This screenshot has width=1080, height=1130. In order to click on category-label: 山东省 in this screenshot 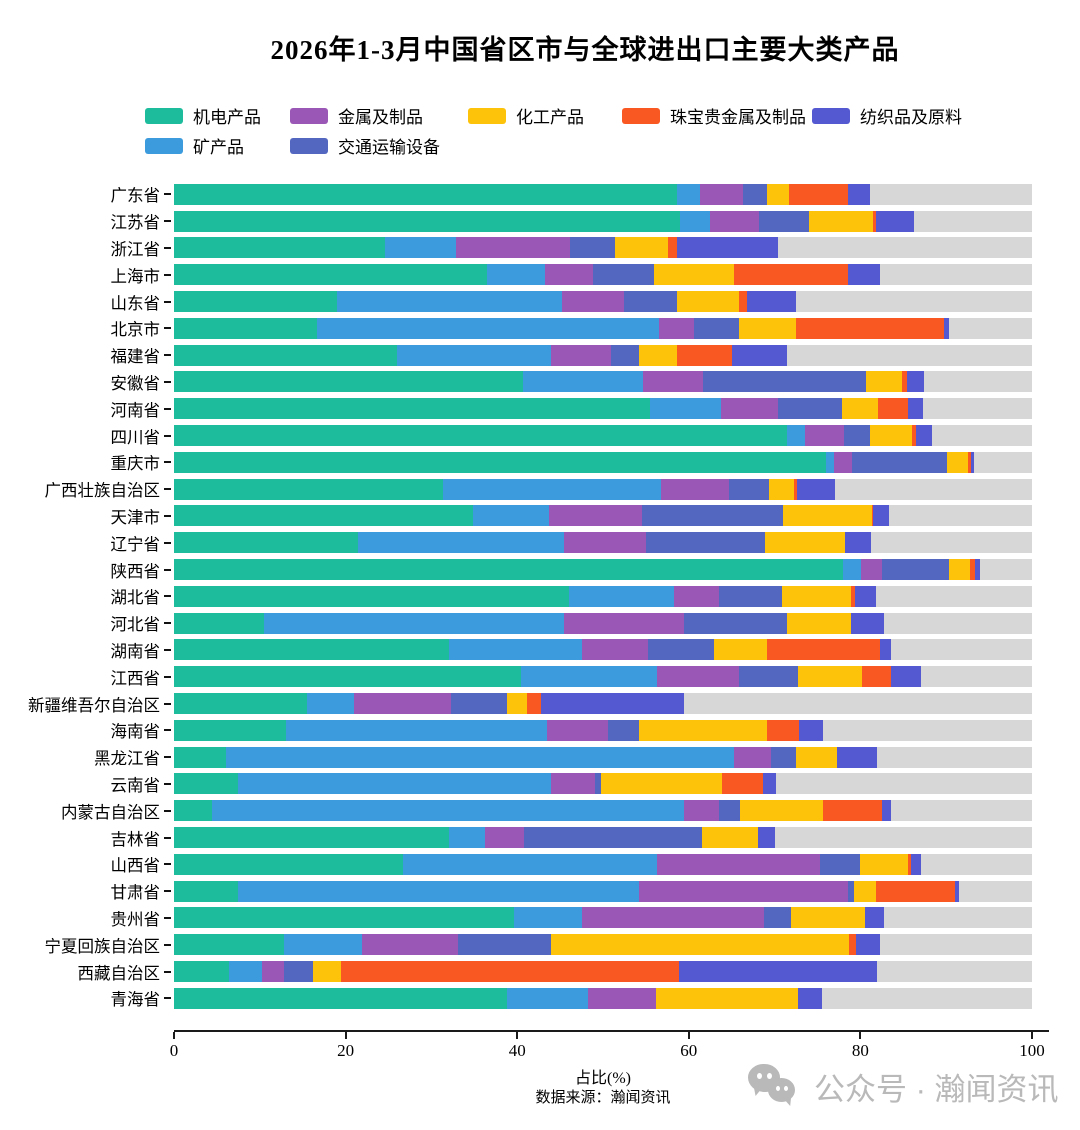, I will do `click(135, 303)`.